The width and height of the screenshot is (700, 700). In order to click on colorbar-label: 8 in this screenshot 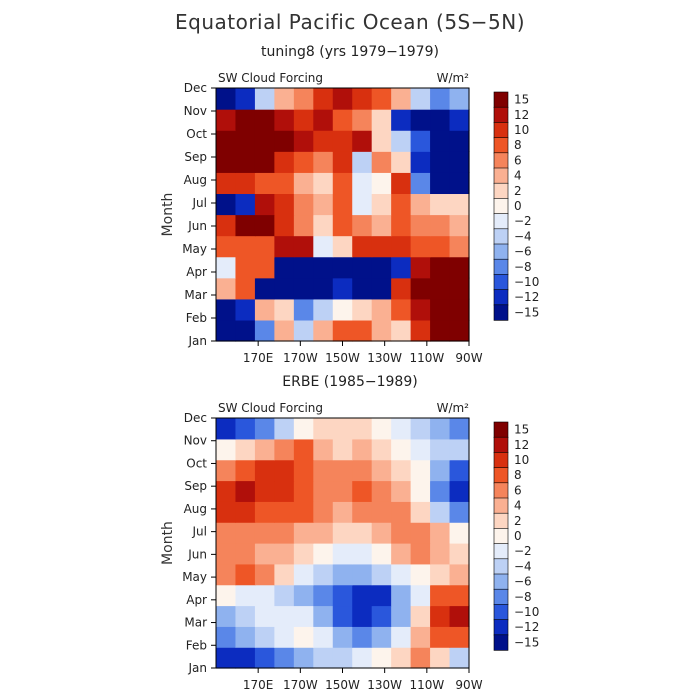, I will do `click(518, 475)`.